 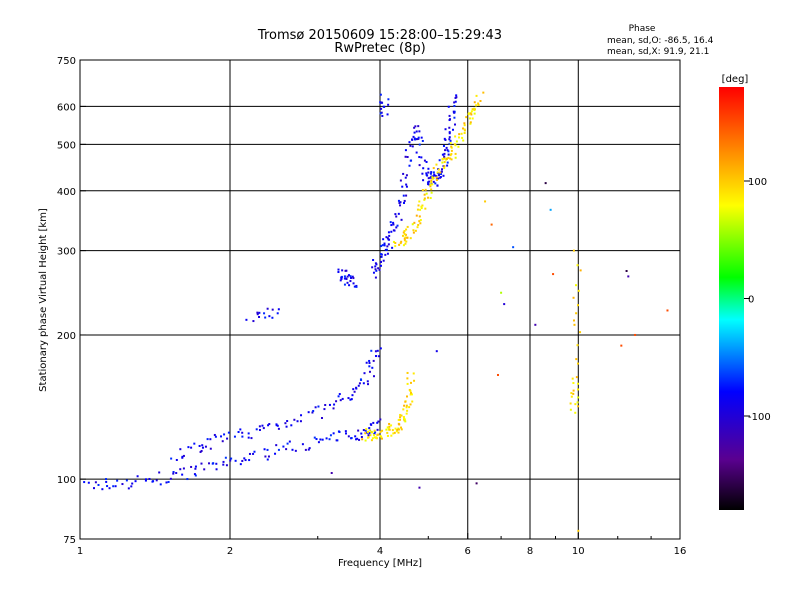 What do you see at coordinates (642, 29) in the screenshot?
I see `phase-info-title: Phase` at bounding box center [642, 29].